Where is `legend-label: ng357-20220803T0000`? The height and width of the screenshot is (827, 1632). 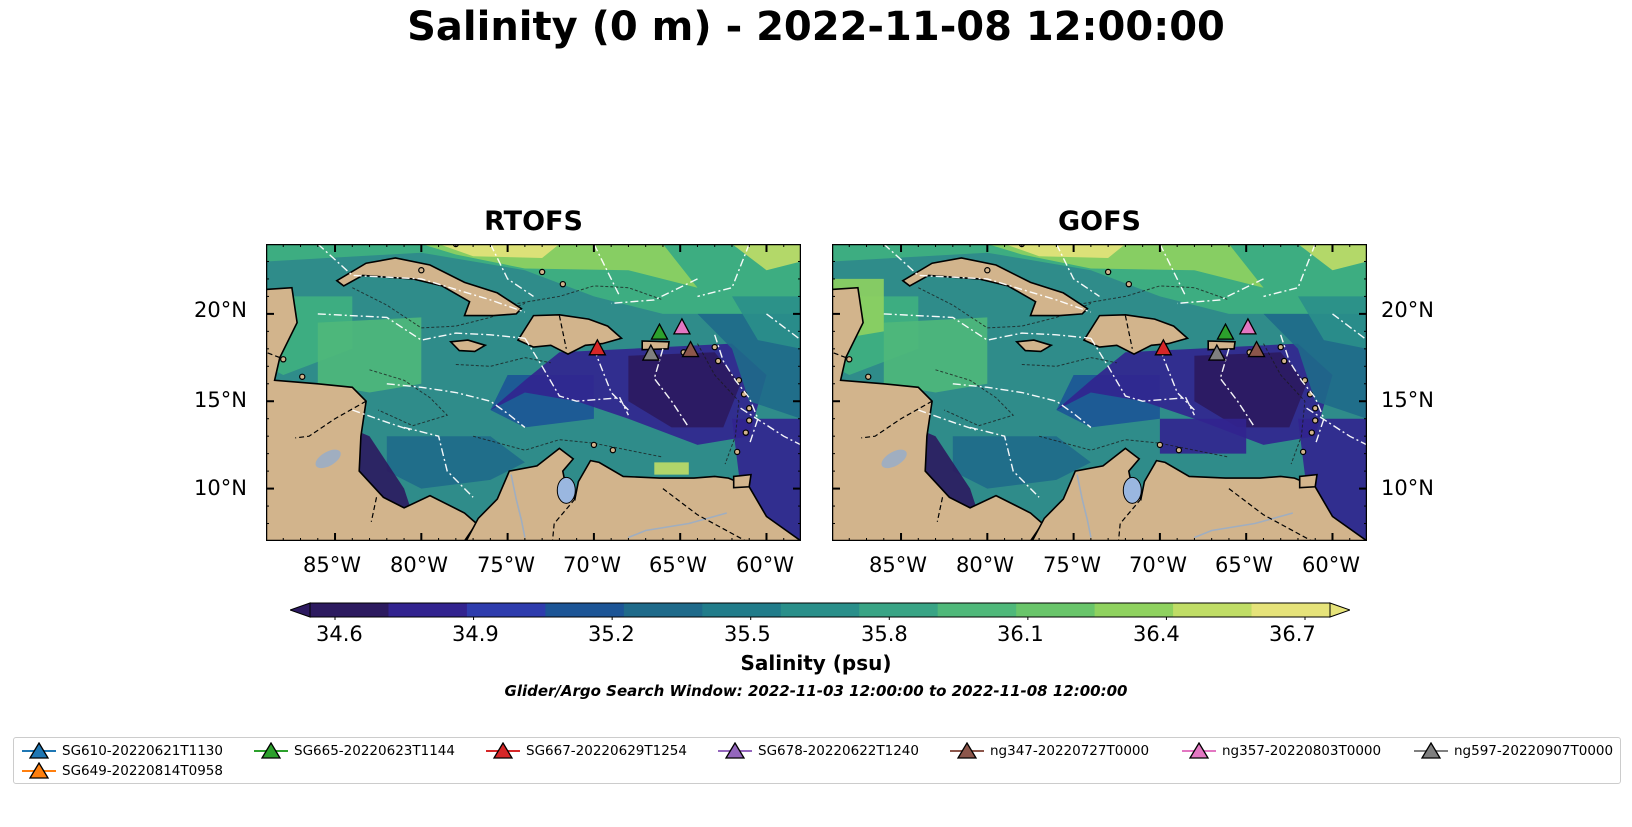
legend-label: ng357-20220803T0000 is located at coordinates (1302, 751).